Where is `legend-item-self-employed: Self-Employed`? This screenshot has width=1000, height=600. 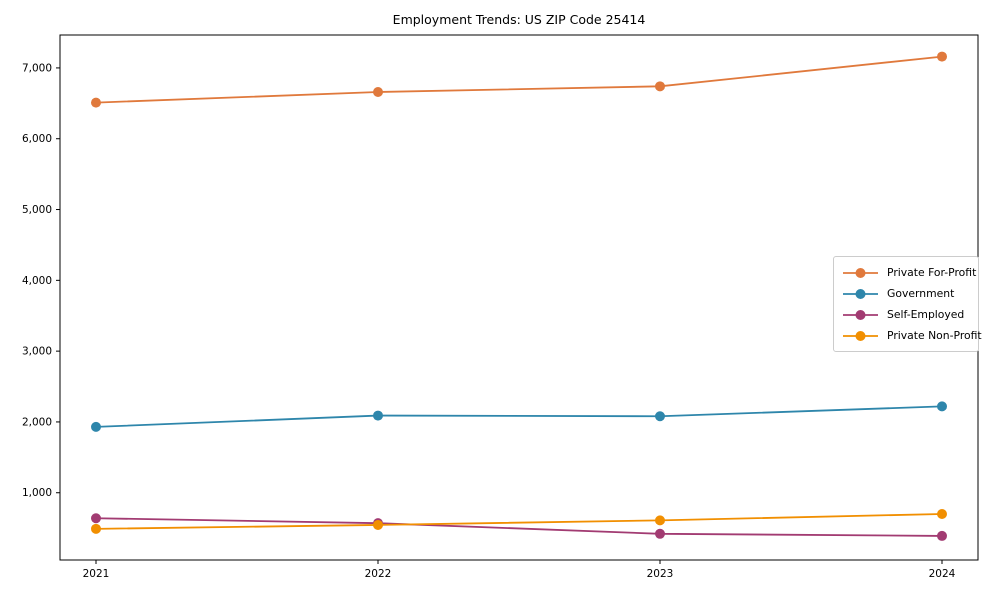 legend-item-self-employed: Self-Employed is located at coordinates (906, 314).